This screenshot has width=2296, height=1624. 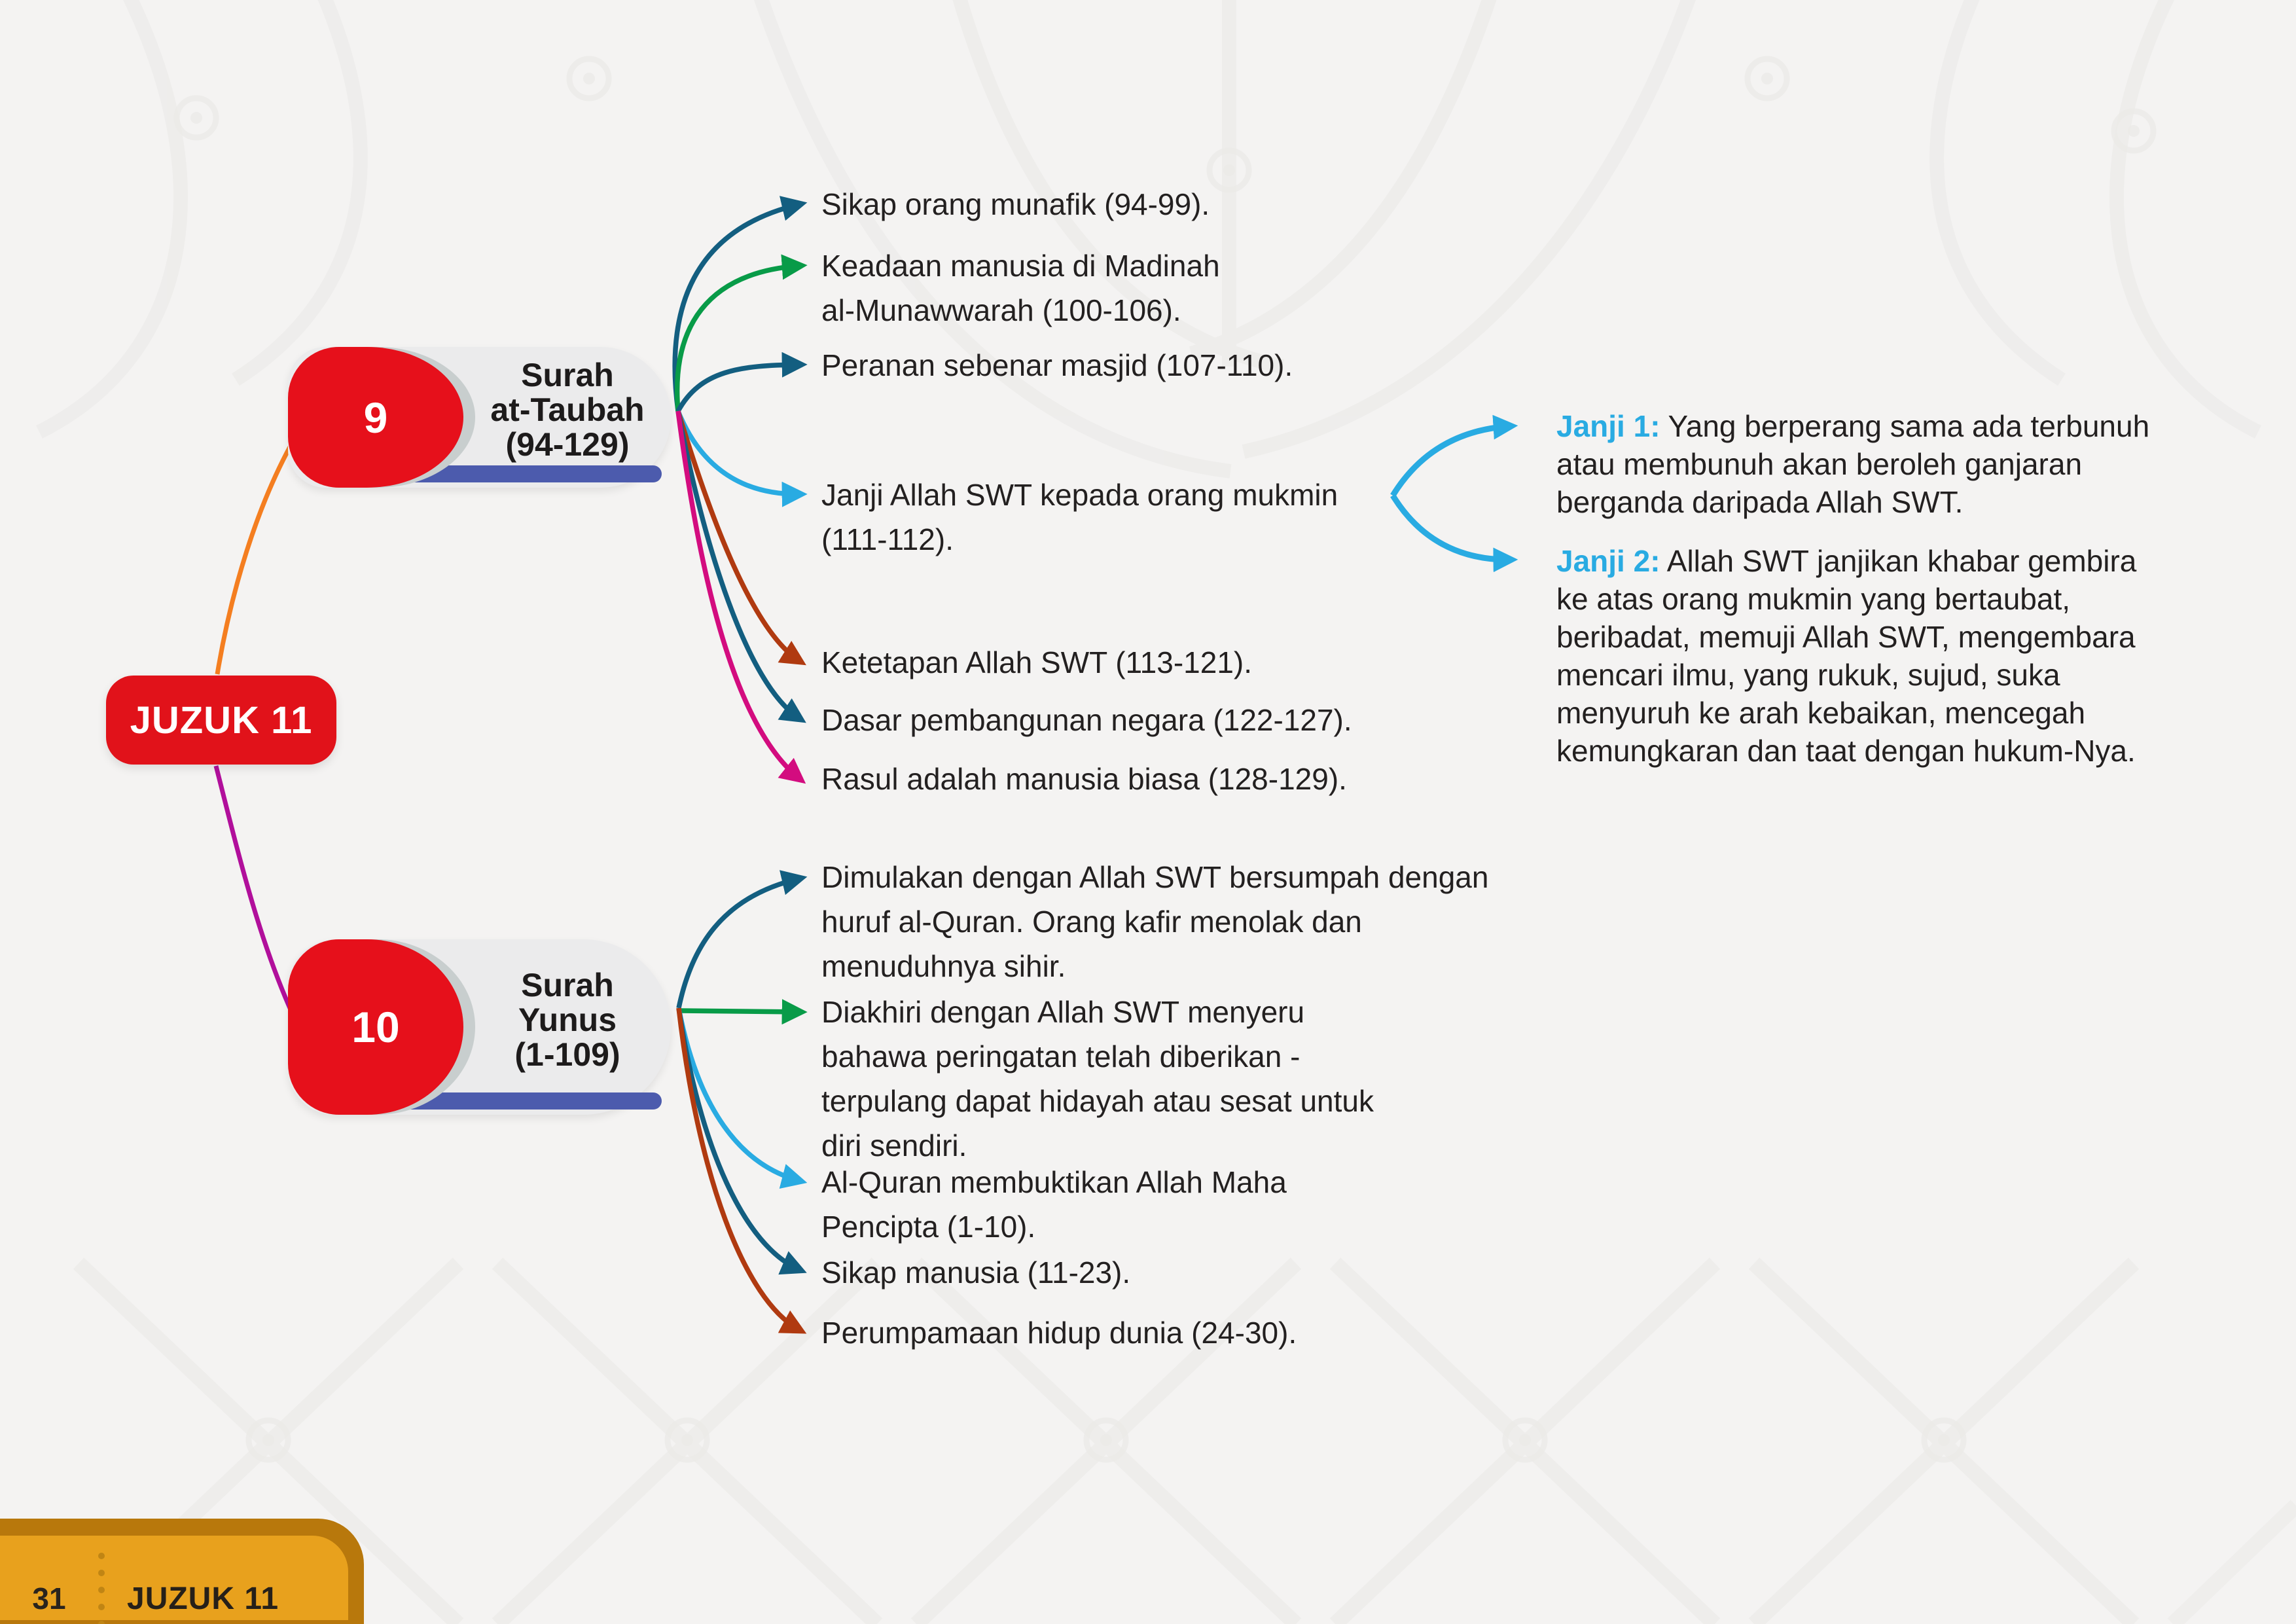 What do you see at coordinates (567, 984) in the screenshot?
I see `node10-title-line1: Surah` at bounding box center [567, 984].